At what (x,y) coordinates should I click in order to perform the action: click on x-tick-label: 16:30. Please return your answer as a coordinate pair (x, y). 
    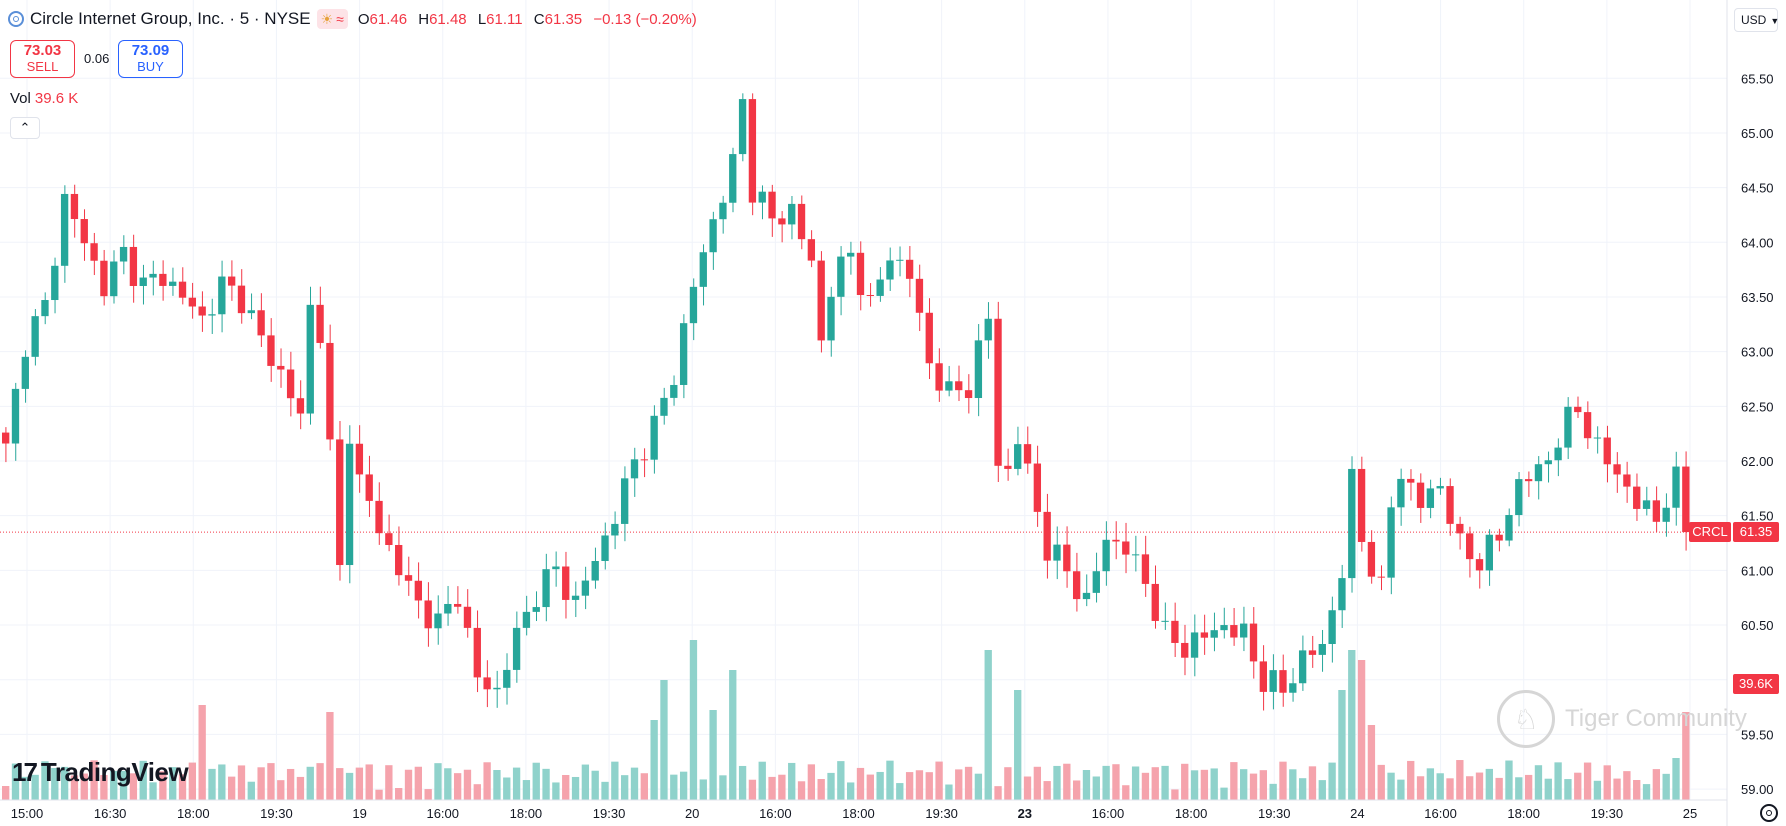
    Looking at the image, I should click on (110, 813).